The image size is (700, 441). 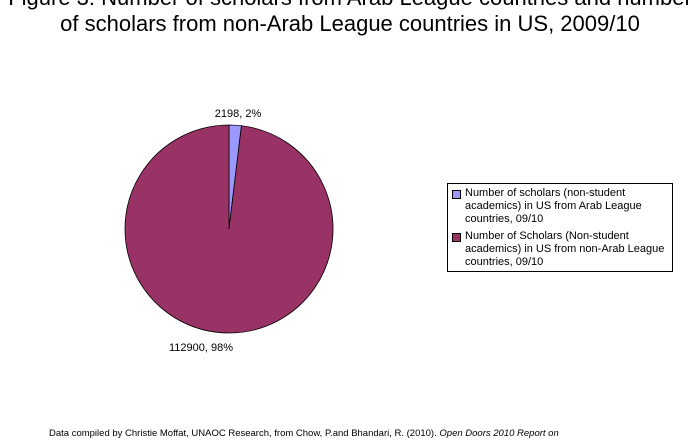 What do you see at coordinates (456, 194) in the screenshot?
I see `legend-swatch-arab-league` at bounding box center [456, 194].